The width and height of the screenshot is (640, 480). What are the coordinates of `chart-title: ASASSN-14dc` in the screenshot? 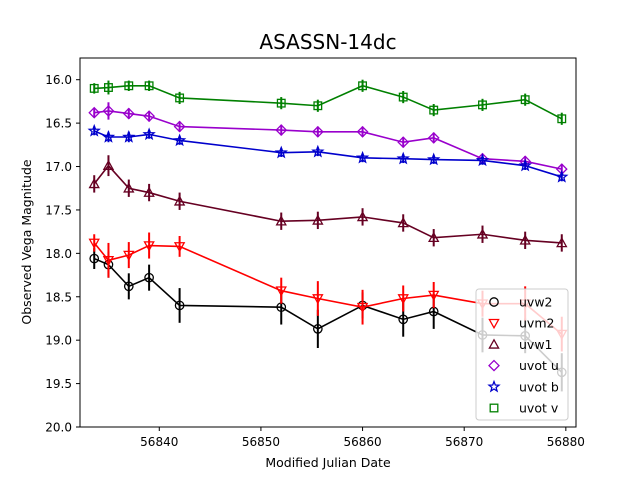 It's located at (327, 42).